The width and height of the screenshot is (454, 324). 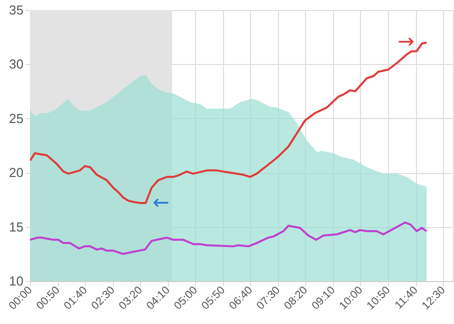 I want to click on y-tick-label: 10, so click(x=16, y=281).